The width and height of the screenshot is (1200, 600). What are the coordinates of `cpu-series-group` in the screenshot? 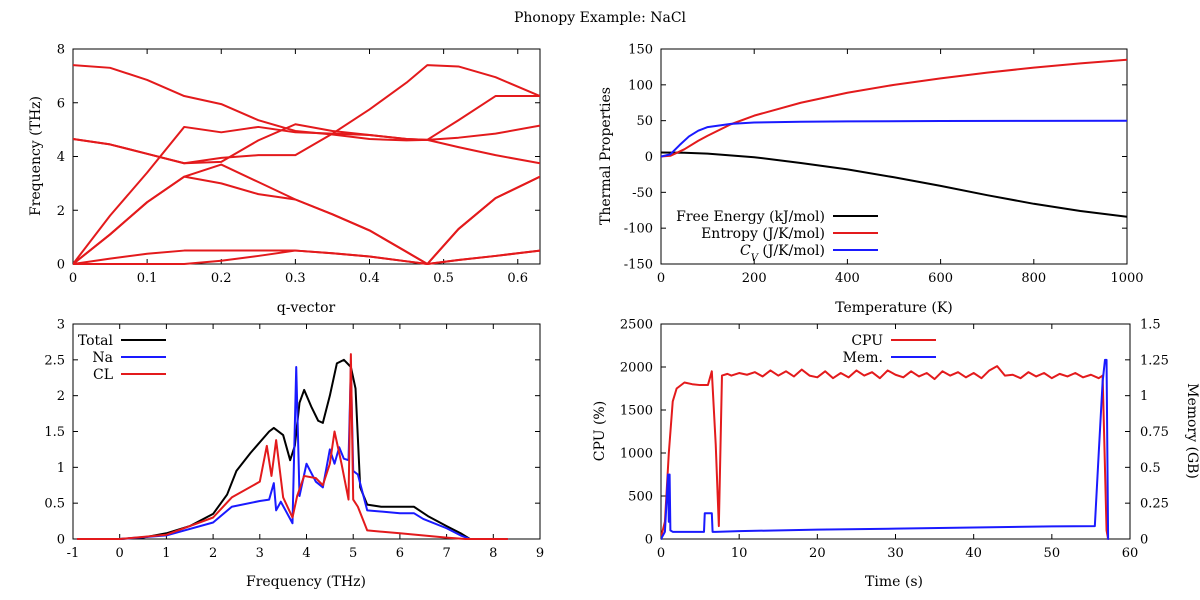 It's located at (885, 449).